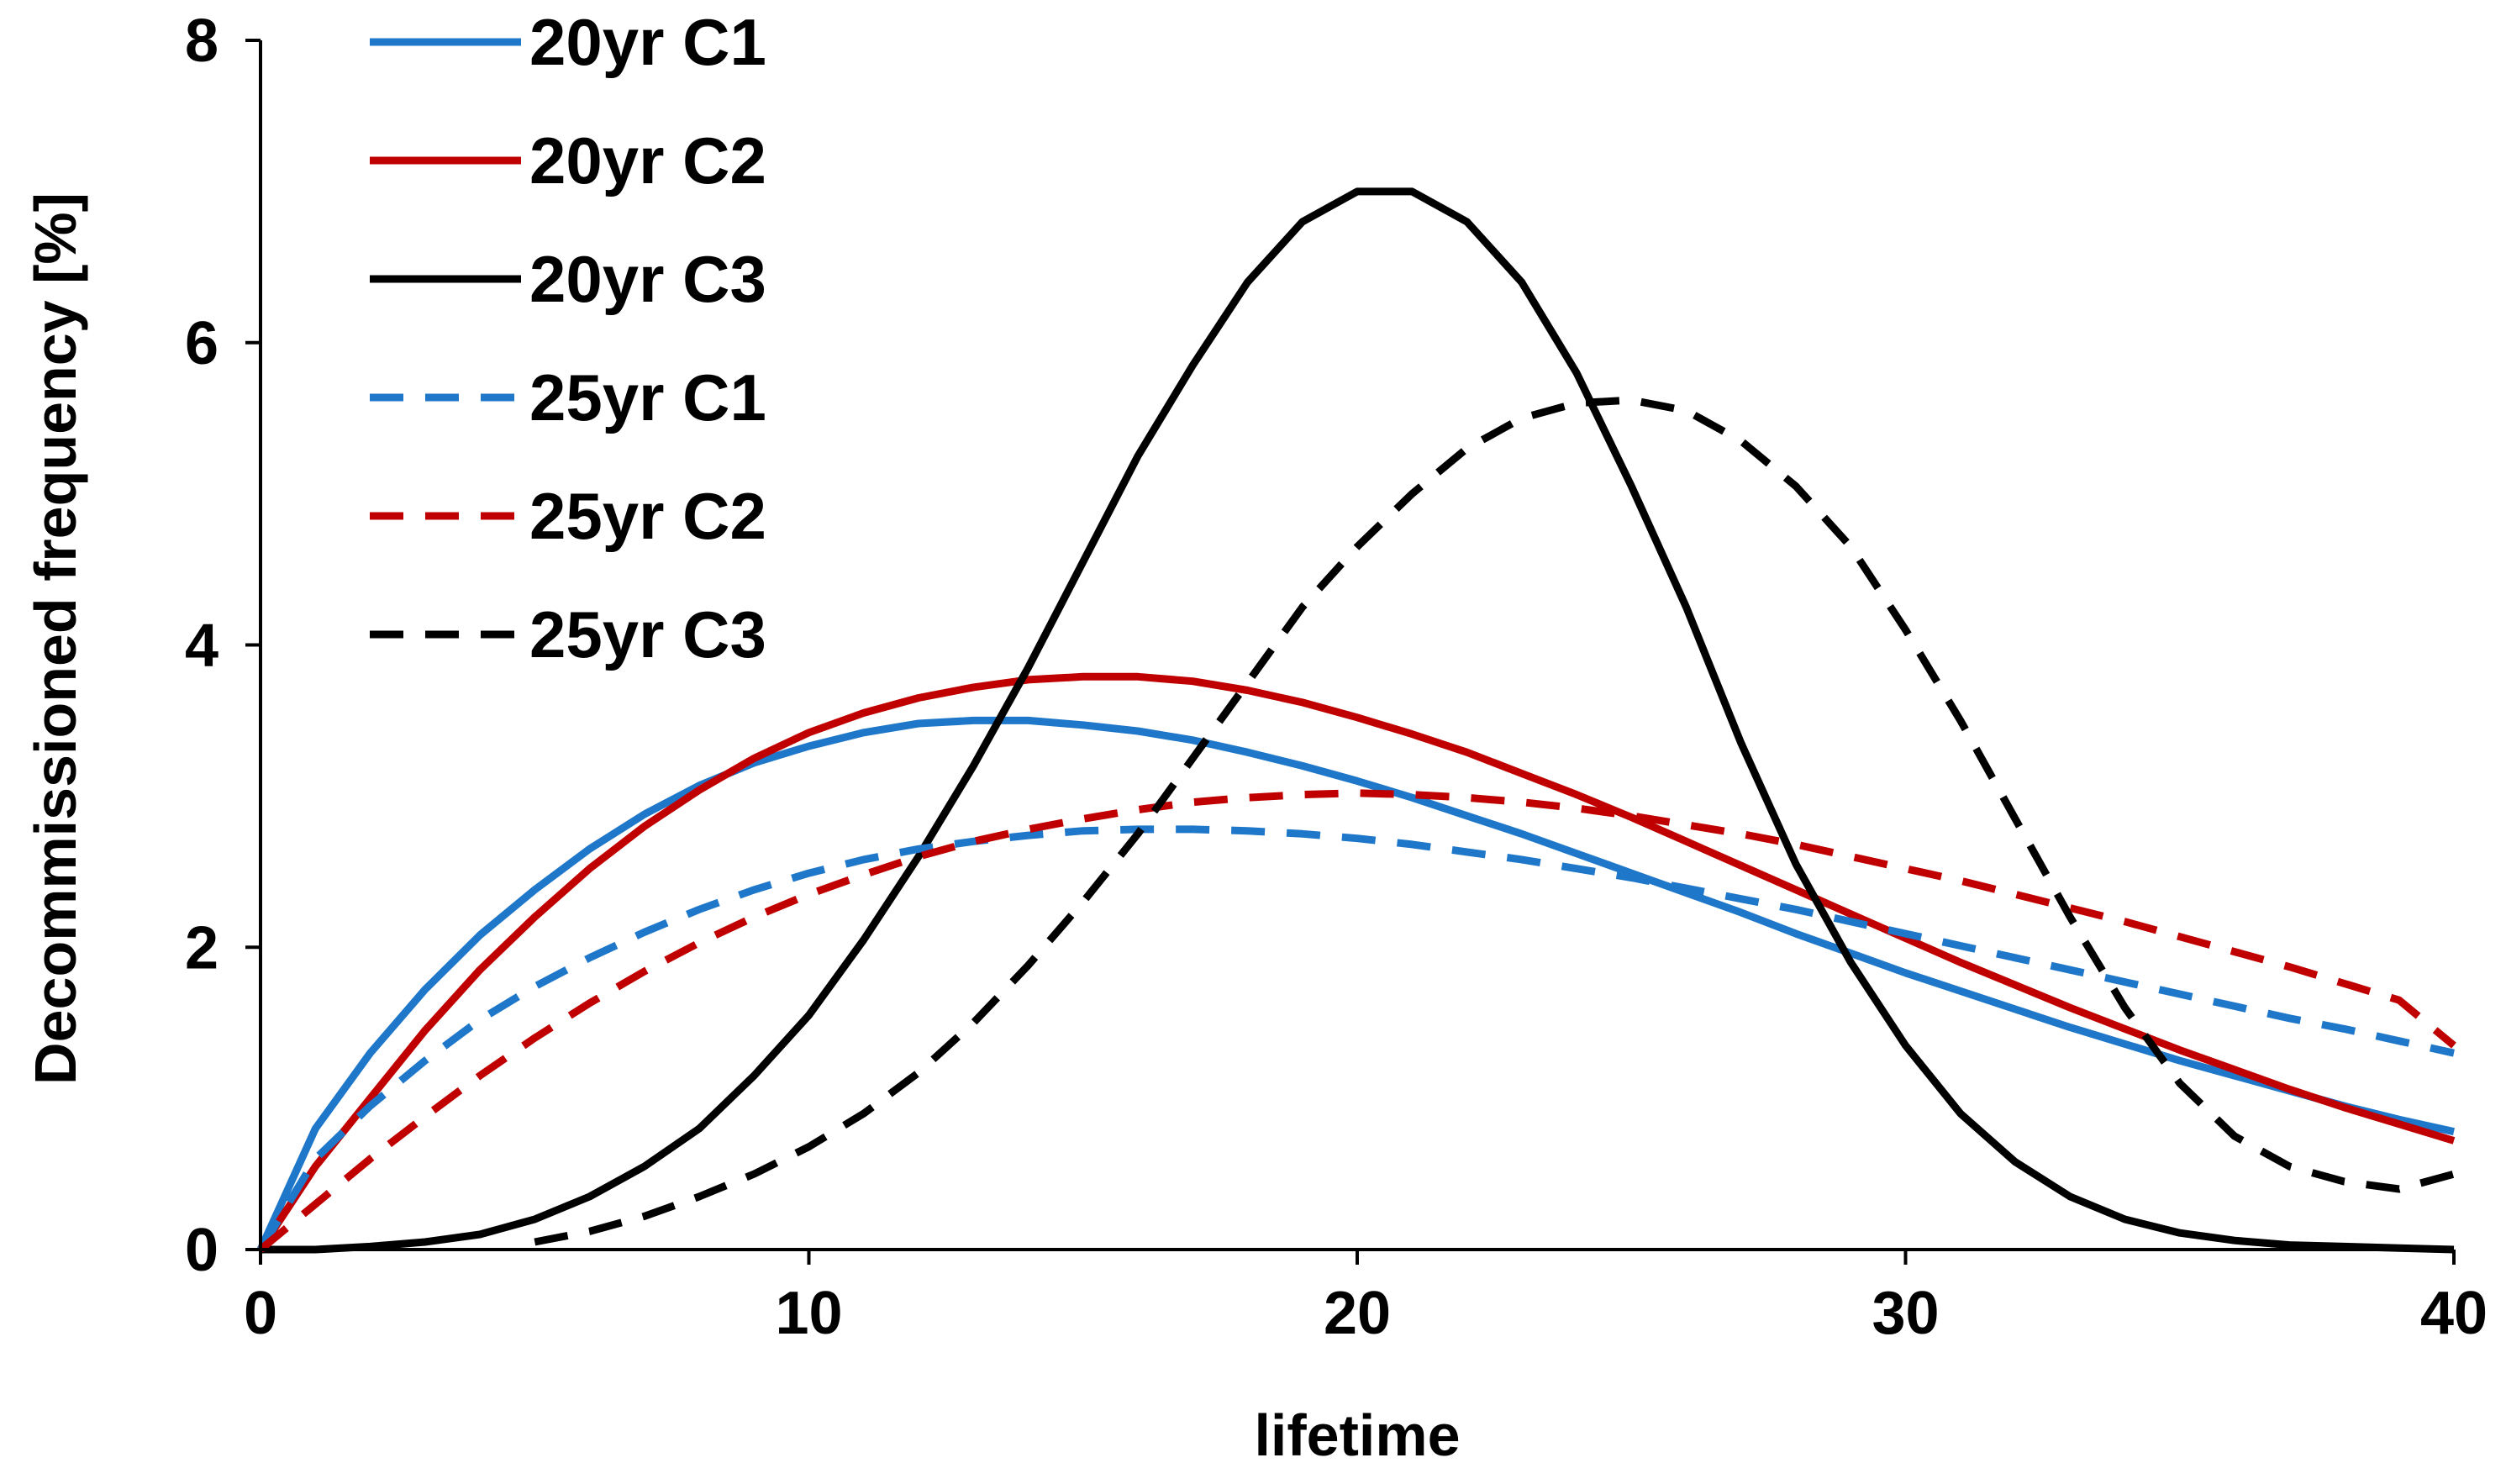 The image size is (2506, 1484). What do you see at coordinates (201, 344) in the screenshot?
I see `y-tick-label: 6` at bounding box center [201, 344].